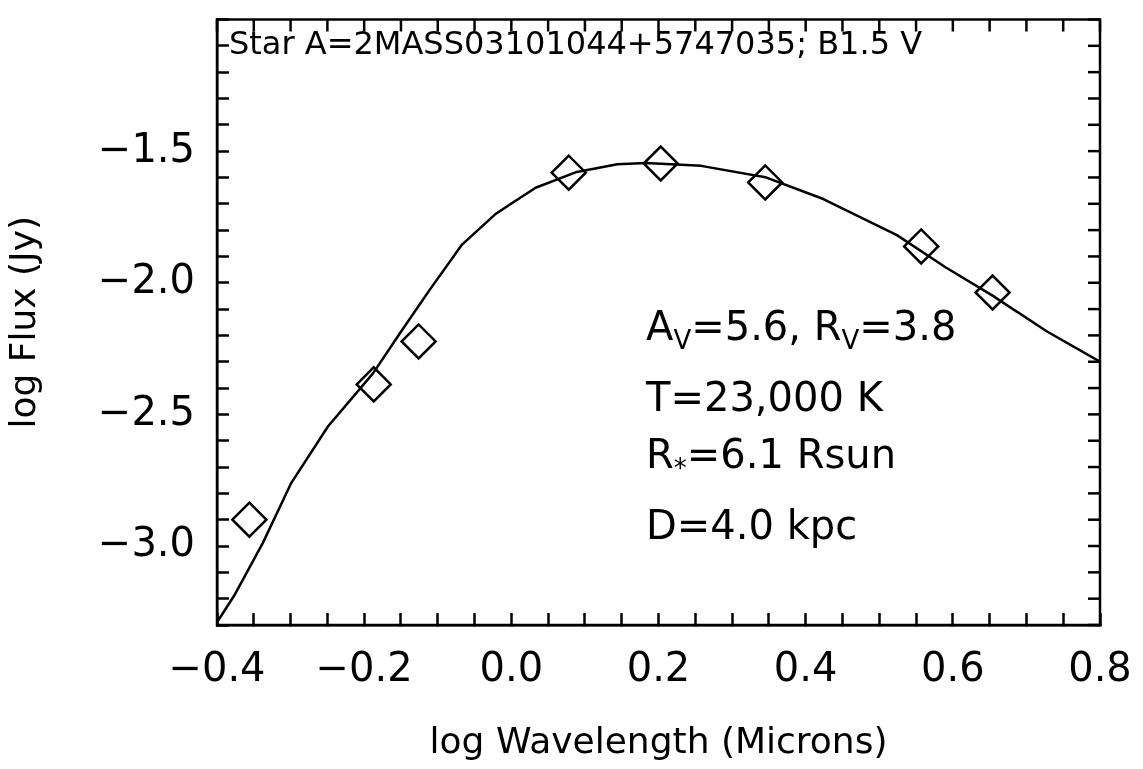 Image resolution: width=1143 pixels, height=769 pixels. What do you see at coordinates (146, 147) in the screenshot?
I see `y-tick-label: −1.5` at bounding box center [146, 147].